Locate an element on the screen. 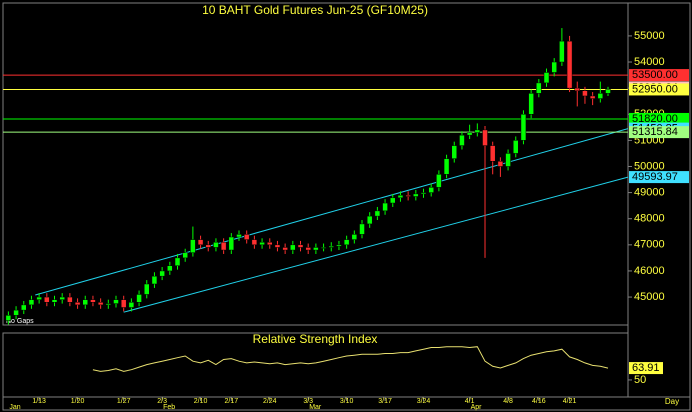 The width and height of the screenshot is (692, 412). x-tick-label: 2/3 is located at coordinates (162, 401).